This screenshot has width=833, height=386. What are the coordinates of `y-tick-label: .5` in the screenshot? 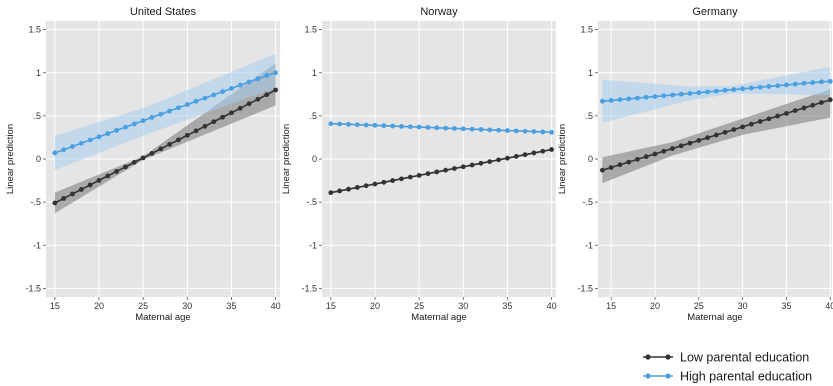 It's located at (37, 116).